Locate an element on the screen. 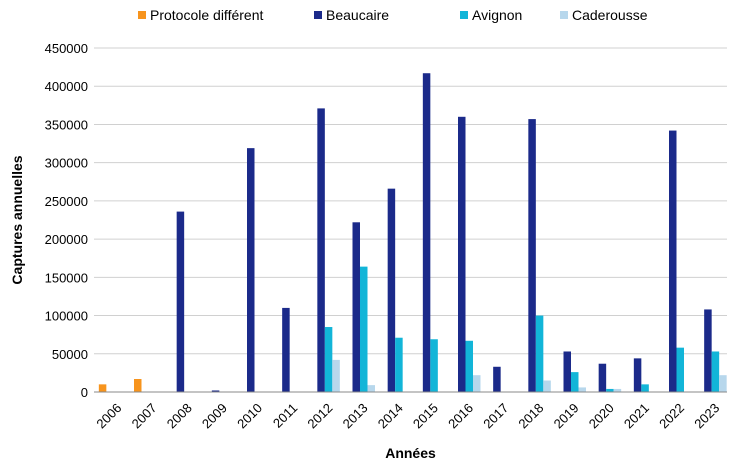 This screenshot has width=732, height=462. bar-avignon-2019 is located at coordinates (575, 382).